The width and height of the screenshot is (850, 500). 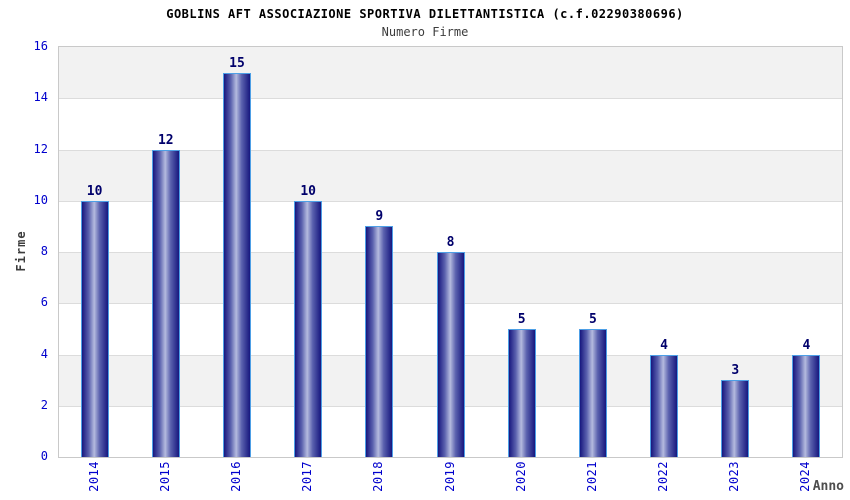 I want to click on bar-2022, so click(x=664, y=405).